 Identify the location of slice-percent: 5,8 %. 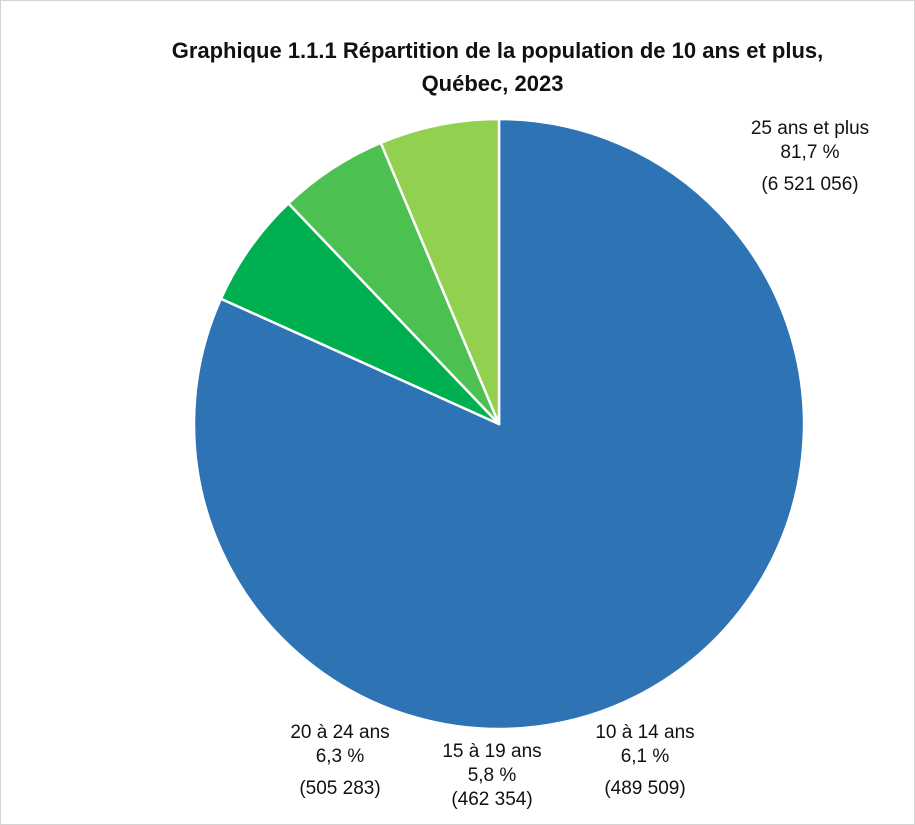
(492, 775).